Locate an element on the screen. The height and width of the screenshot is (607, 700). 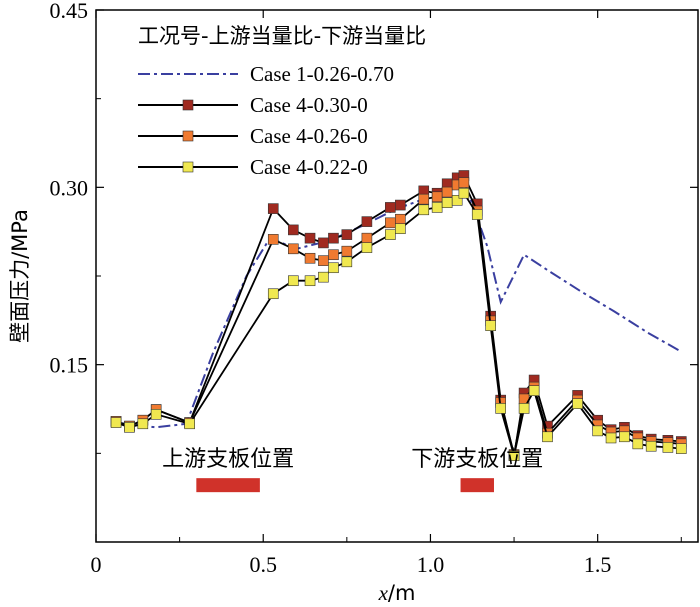
x-axis-title-unit: /m is located at coordinates (402, 593).